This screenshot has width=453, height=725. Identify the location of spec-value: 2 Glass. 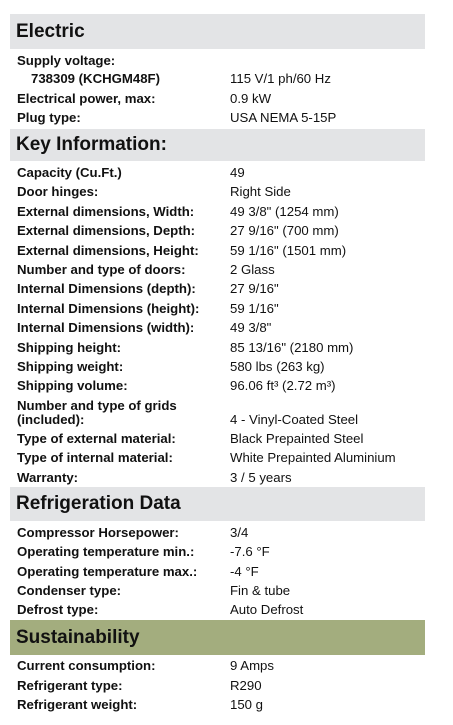
(252, 269).